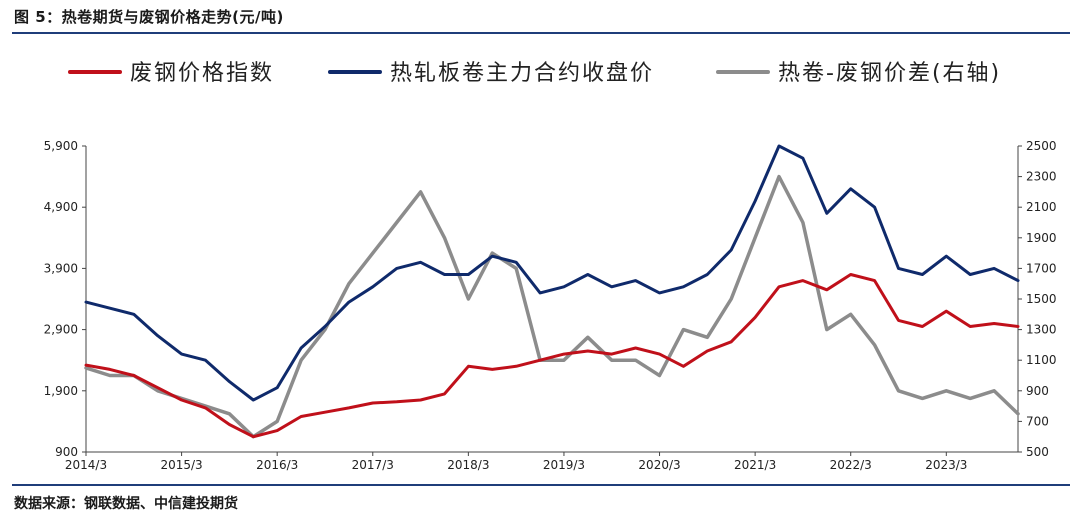 The height and width of the screenshot is (521, 1080). Describe the element at coordinates (86, 465) in the screenshot. I see `x-tick-label: 2014/3` at that location.